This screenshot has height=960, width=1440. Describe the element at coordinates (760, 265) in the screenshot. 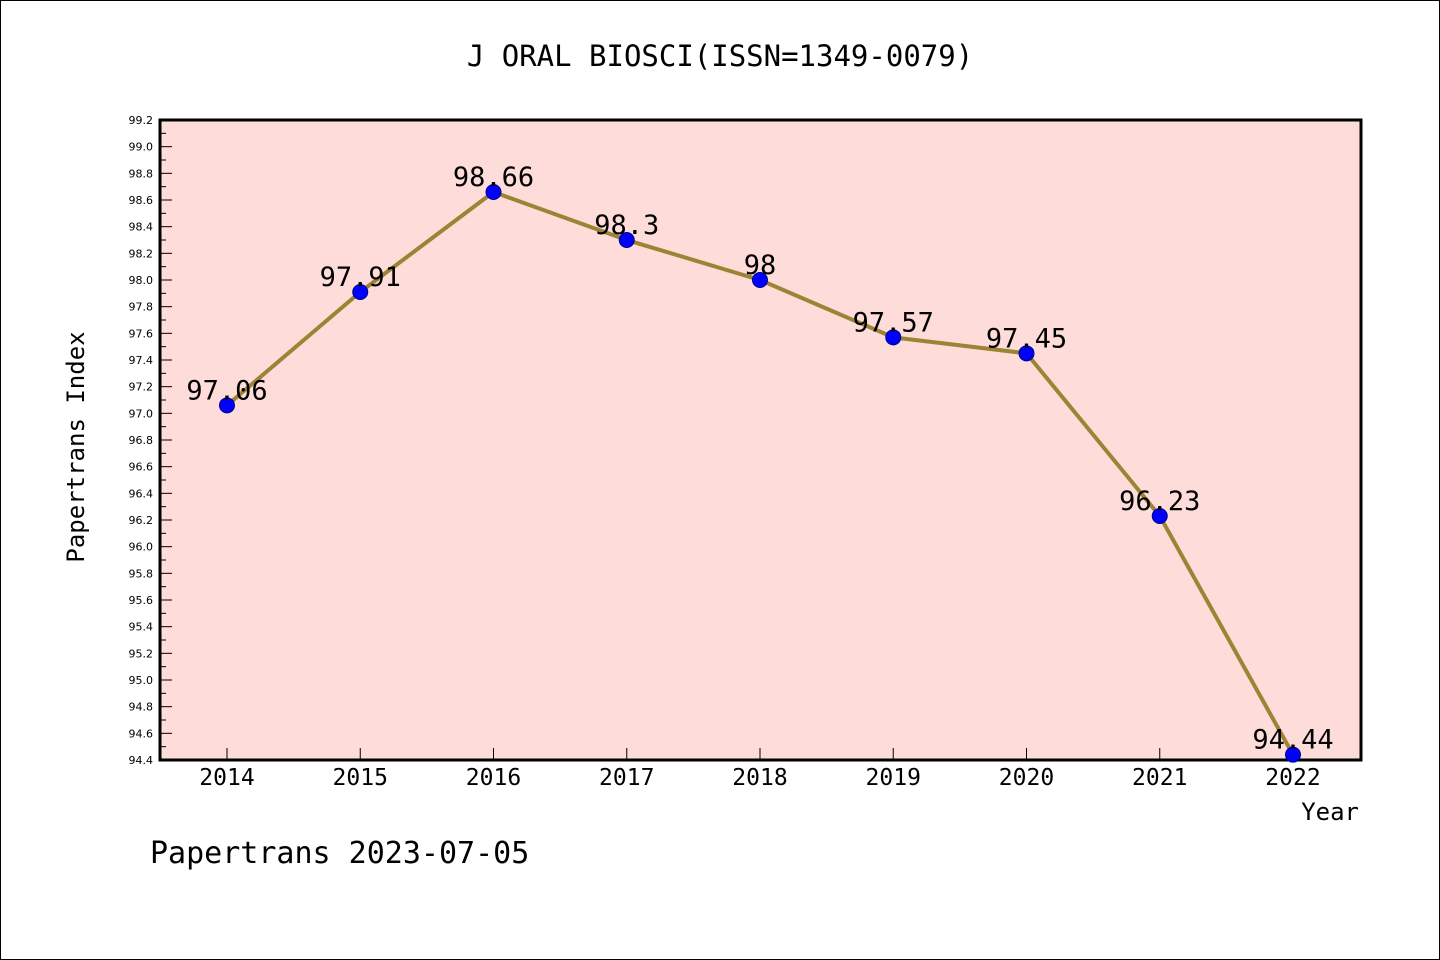

I see `data-label: 98` at that location.